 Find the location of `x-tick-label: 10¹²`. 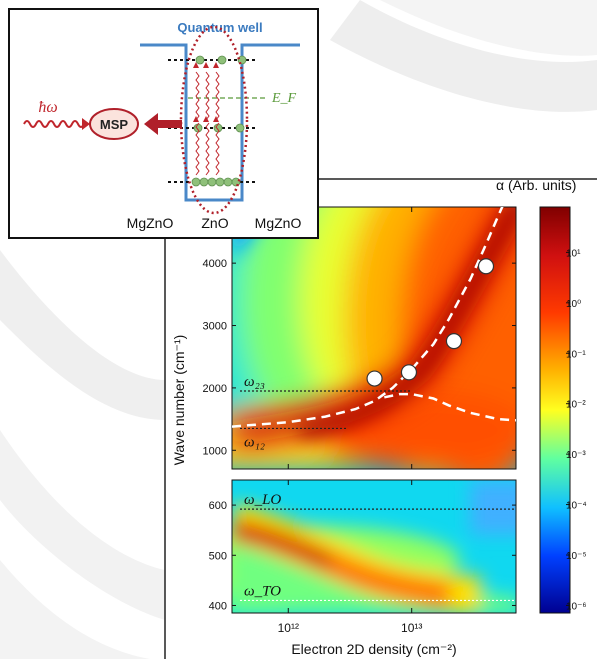

x-tick-label: 10¹² is located at coordinates (288, 628).